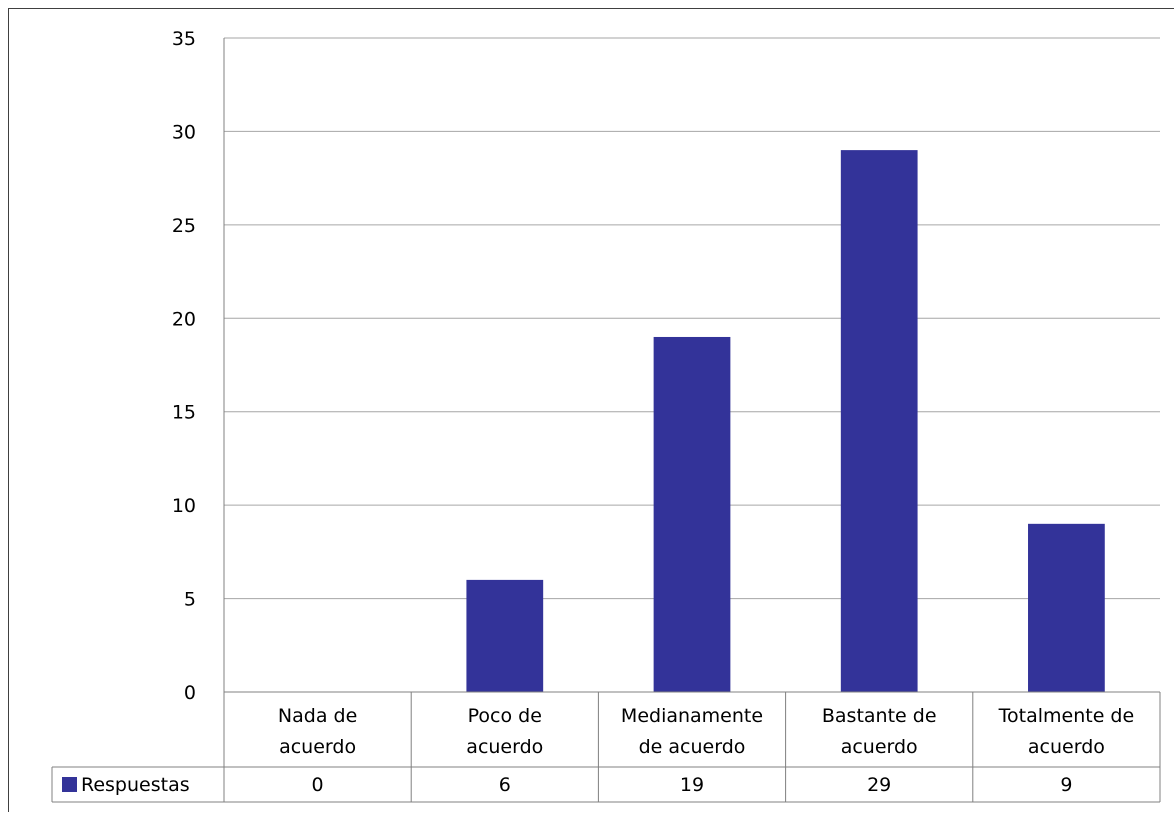 The width and height of the screenshot is (1176, 814). Describe the element at coordinates (317, 716) in the screenshot. I see `category-label: Nada de` at that location.